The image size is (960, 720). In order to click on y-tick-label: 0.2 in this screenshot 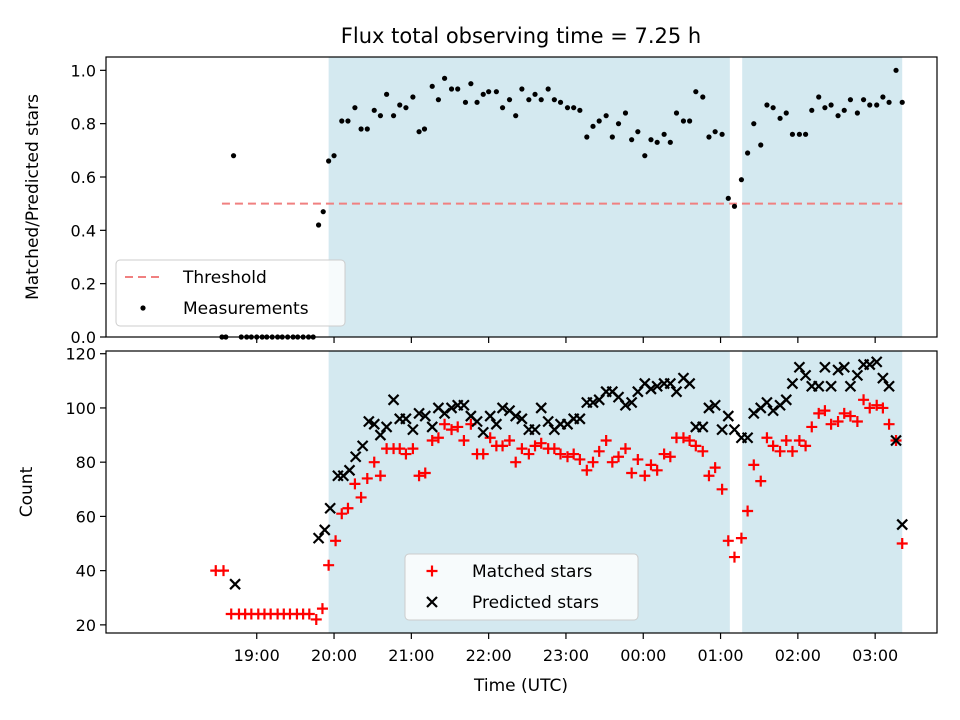, I will do `click(83, 284)`.